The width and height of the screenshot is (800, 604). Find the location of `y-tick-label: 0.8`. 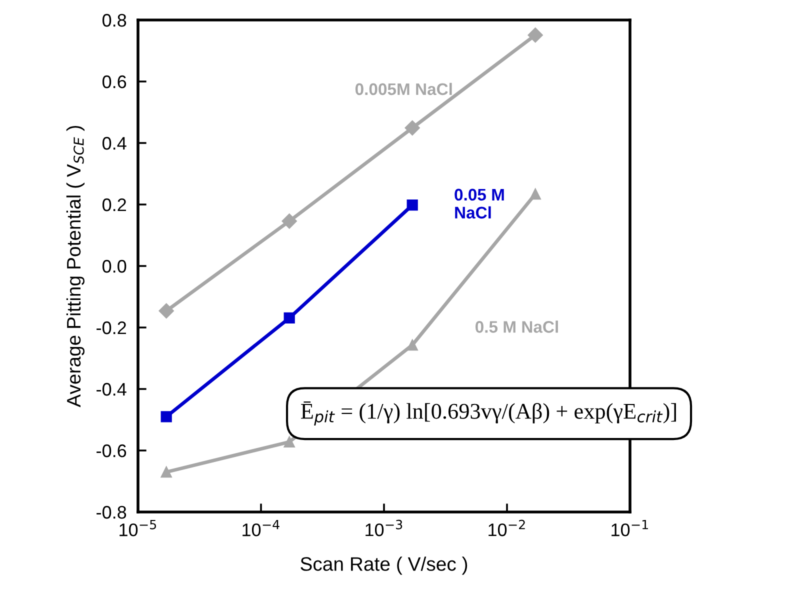

y-tick-label: 0.8 is located at coordinates (114, 20).